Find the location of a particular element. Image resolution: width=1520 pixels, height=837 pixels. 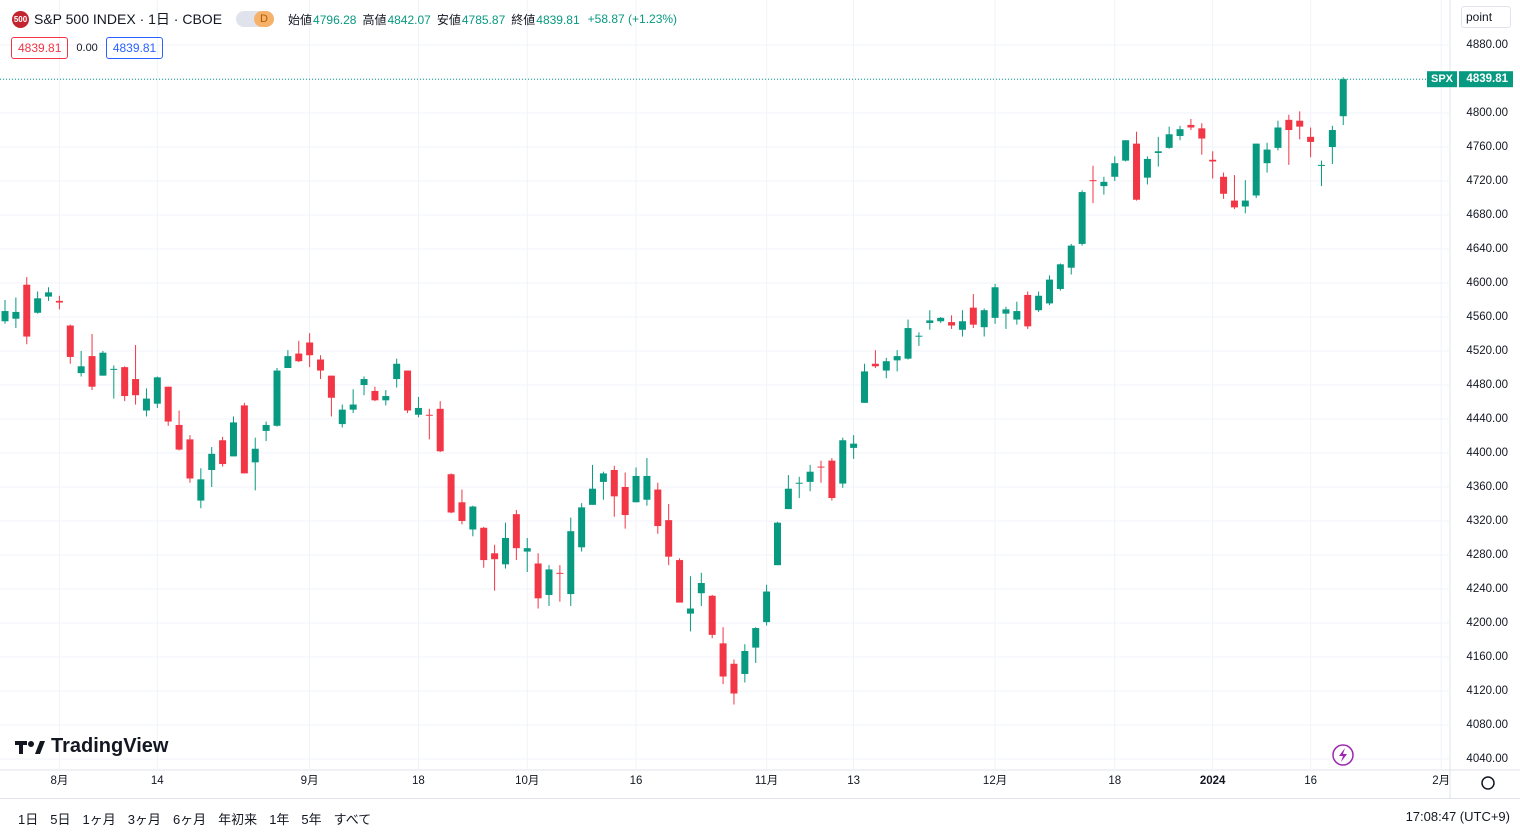

range-button: 1年 is located at coordinates (279, 819).